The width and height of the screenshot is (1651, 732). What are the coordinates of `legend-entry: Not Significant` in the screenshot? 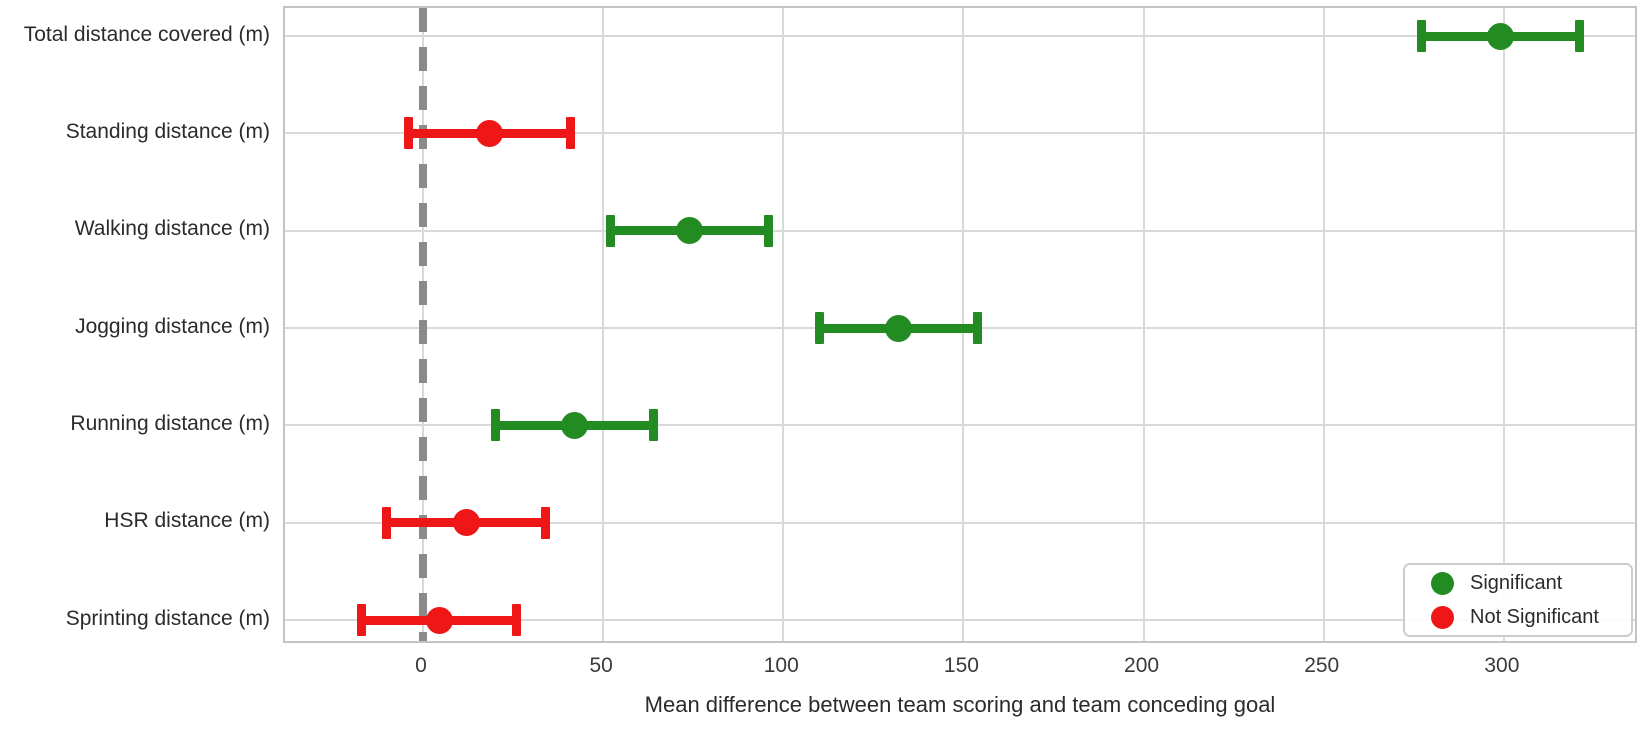 It's located at (1518, 617).